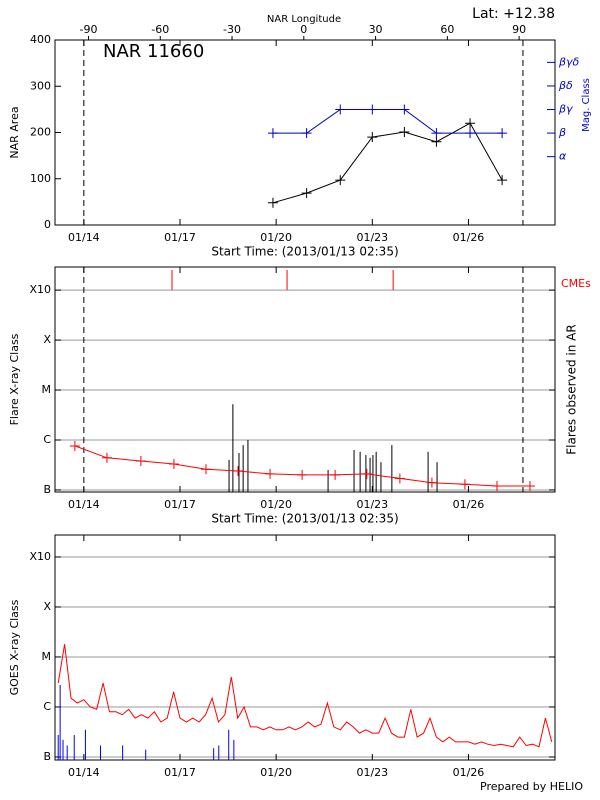  What do you see at coordinates (563, 156) in the screenshot?
I see `y2-tick-label: α` at bounding box center [563, 156].